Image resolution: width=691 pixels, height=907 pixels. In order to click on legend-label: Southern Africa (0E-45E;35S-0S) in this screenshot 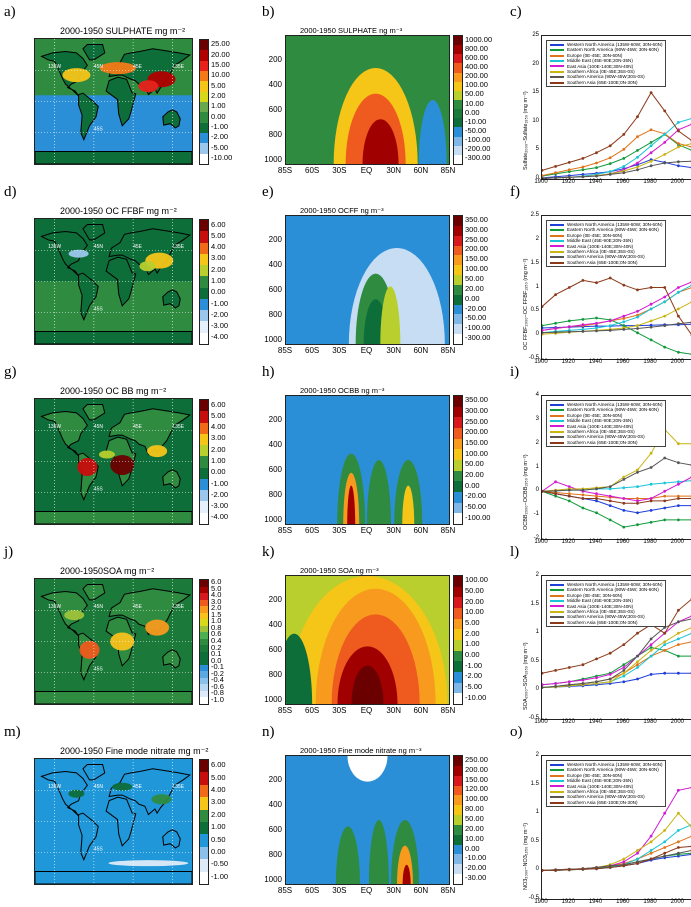, I will do `click(601, 432)`.